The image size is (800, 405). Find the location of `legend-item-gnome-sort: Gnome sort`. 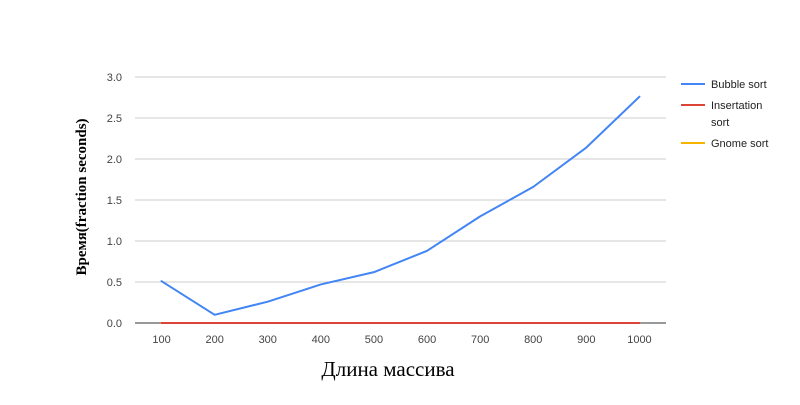

legend-item-gnome-sort: Gnome sort is located at coordinates (724, 144).